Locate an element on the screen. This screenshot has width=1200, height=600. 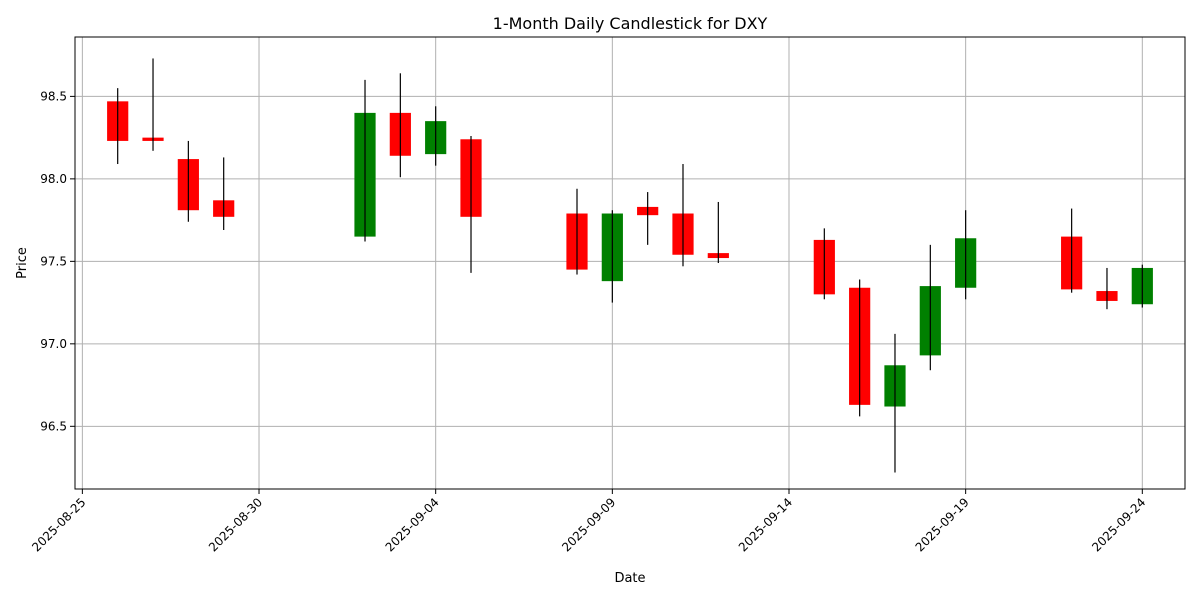
x-axis-label: Date is located at coordinates (629, 578).